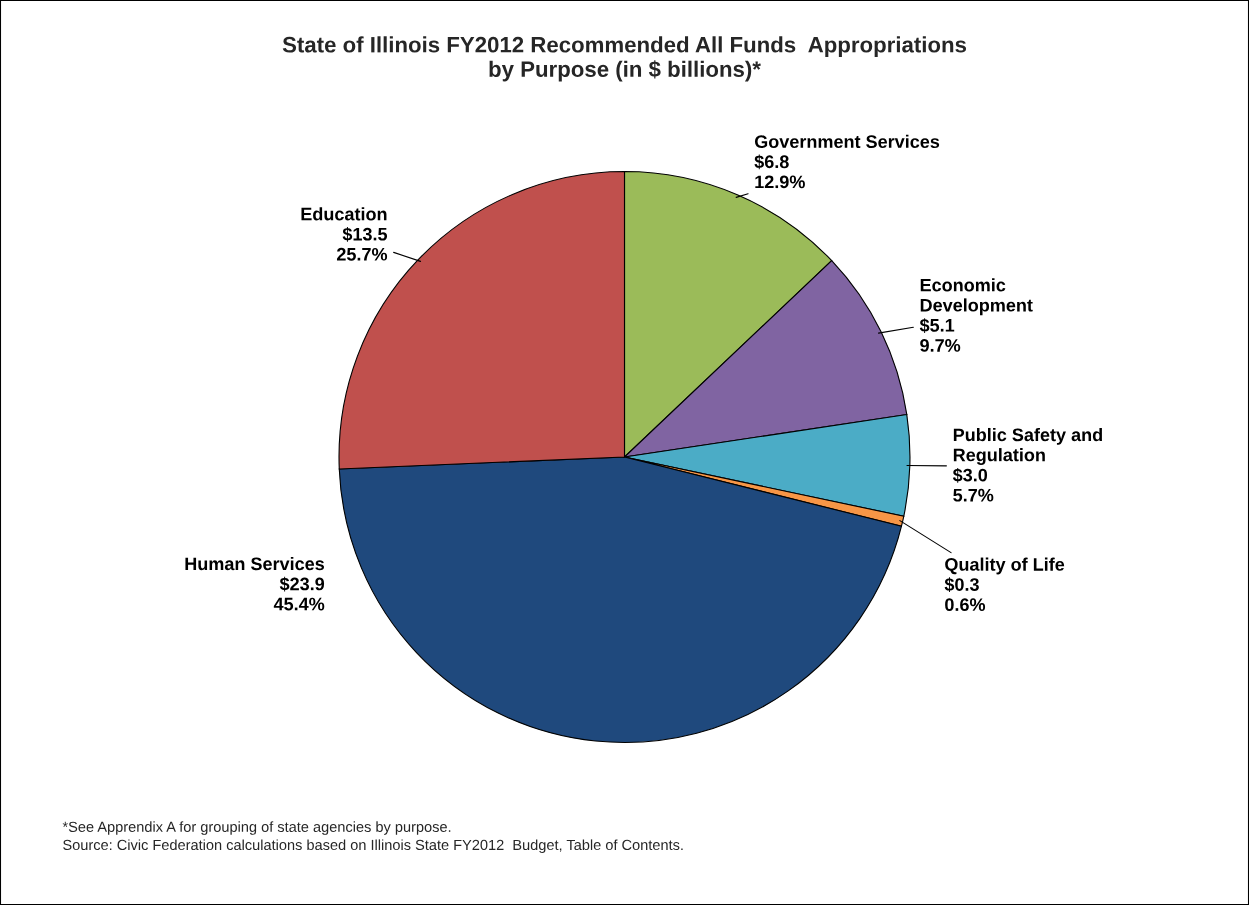 The width and height of the screenshot is (1249, 905). Describe the element at coordinates (1027, 446) in the screenshot. I see `slice-label: Public Safety and Regulation` at that location.